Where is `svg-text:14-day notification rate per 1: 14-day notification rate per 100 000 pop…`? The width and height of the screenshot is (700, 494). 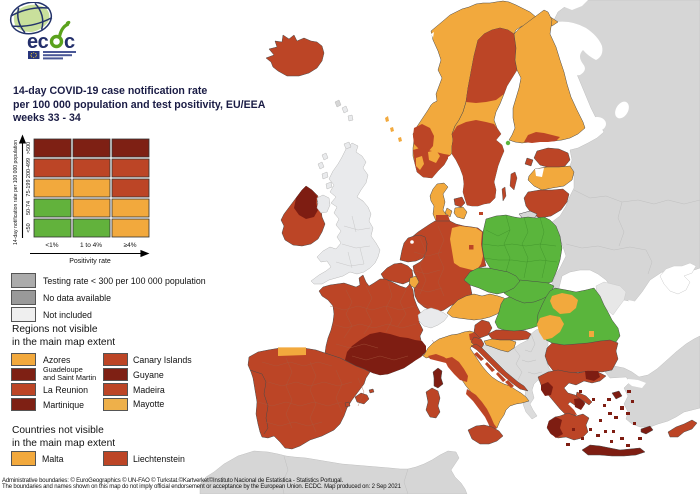
svg-text:14-day notification rate per 1: 14-day notification rate per 100 000 pop… is located at coordinates (16, 192).